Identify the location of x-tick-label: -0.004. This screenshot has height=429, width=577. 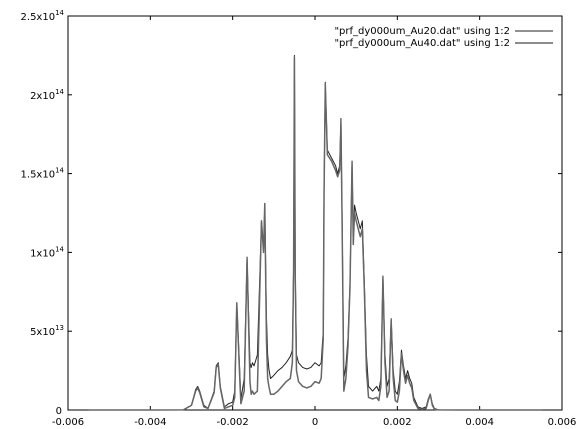
(150, 422).